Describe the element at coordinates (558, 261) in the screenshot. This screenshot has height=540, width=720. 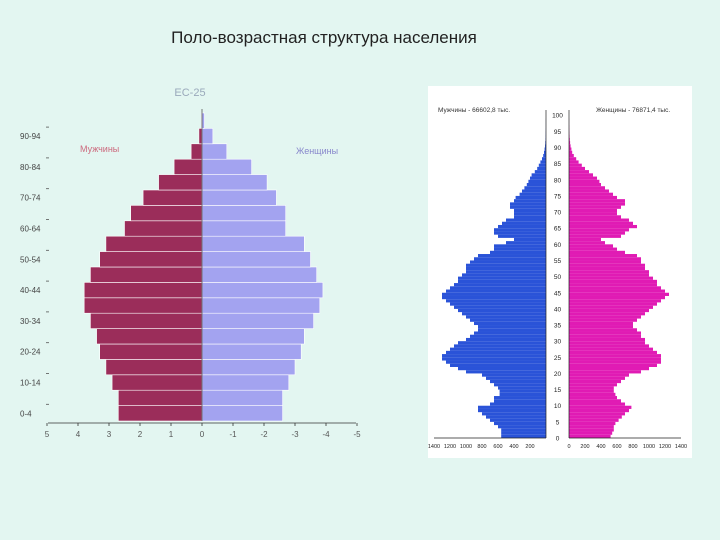
I see `age-tick-label: 55` at that location.